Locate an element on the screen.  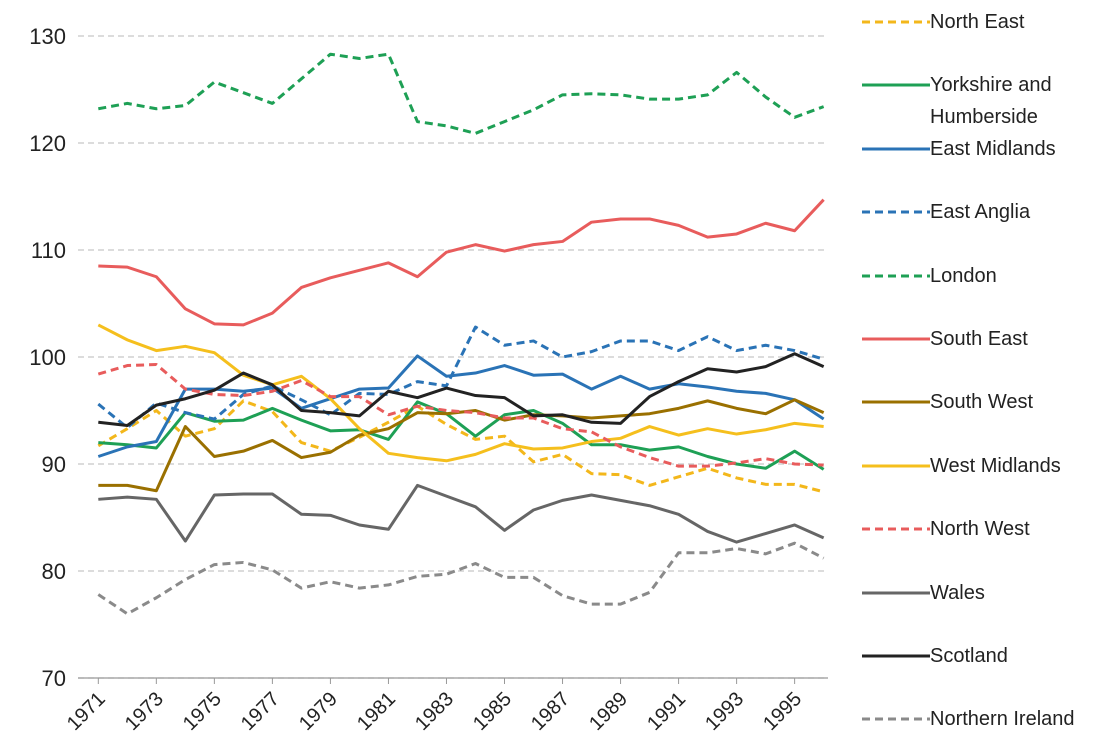
legend-item: Northern Ireland is located at coordinates (985, 719).